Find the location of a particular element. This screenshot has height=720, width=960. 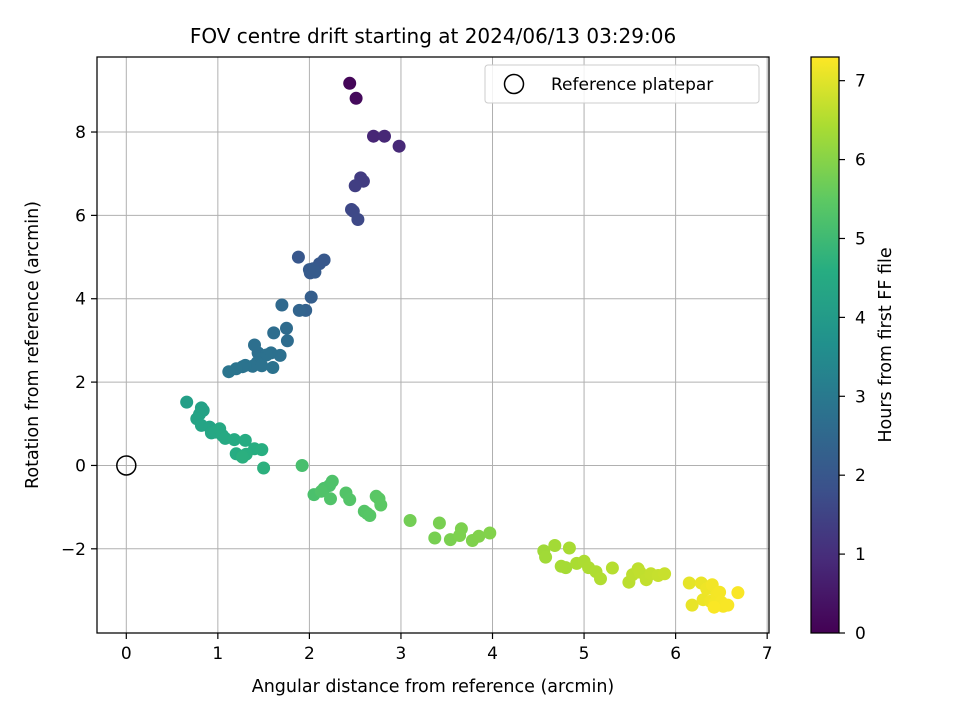

x-tick-label: 0 is located at coordinates (126, 654).